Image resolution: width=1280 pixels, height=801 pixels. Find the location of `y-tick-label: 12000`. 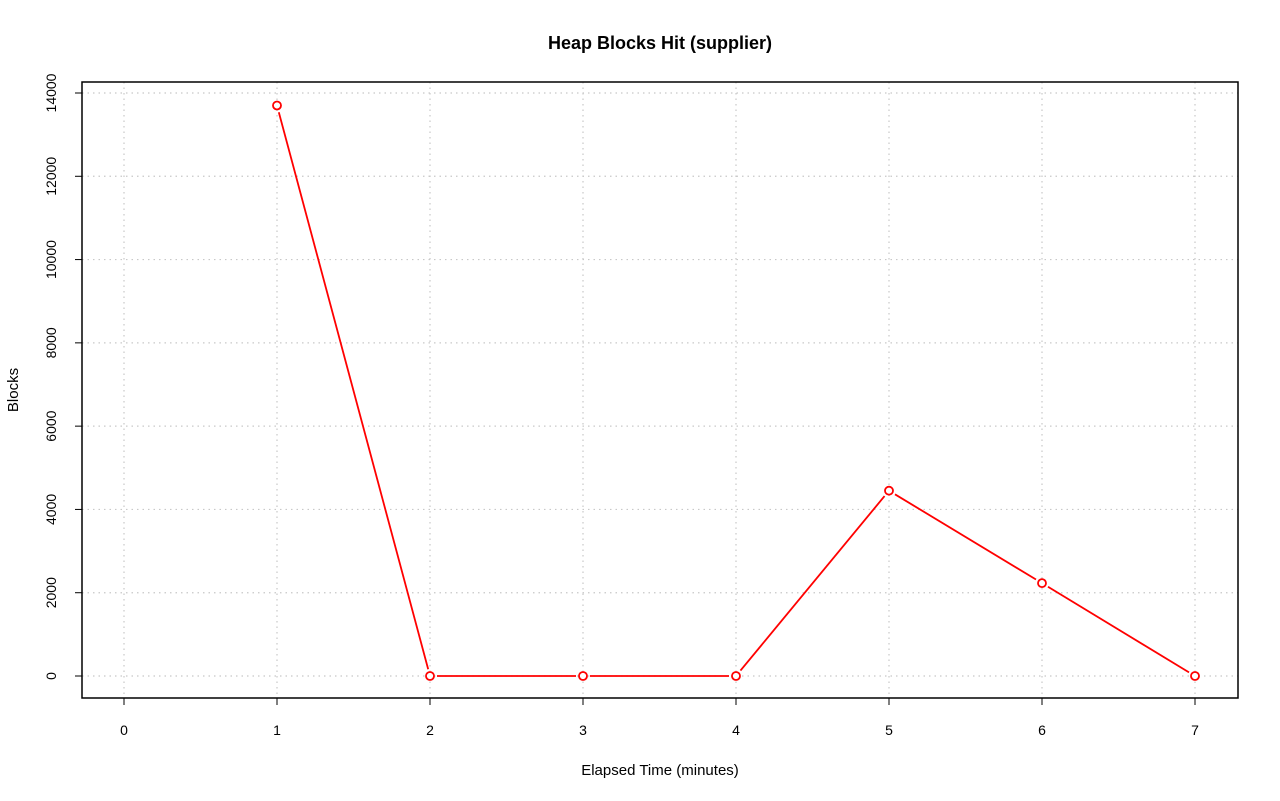

y-tick-label: 12000 is located at coordinates (51, 176).